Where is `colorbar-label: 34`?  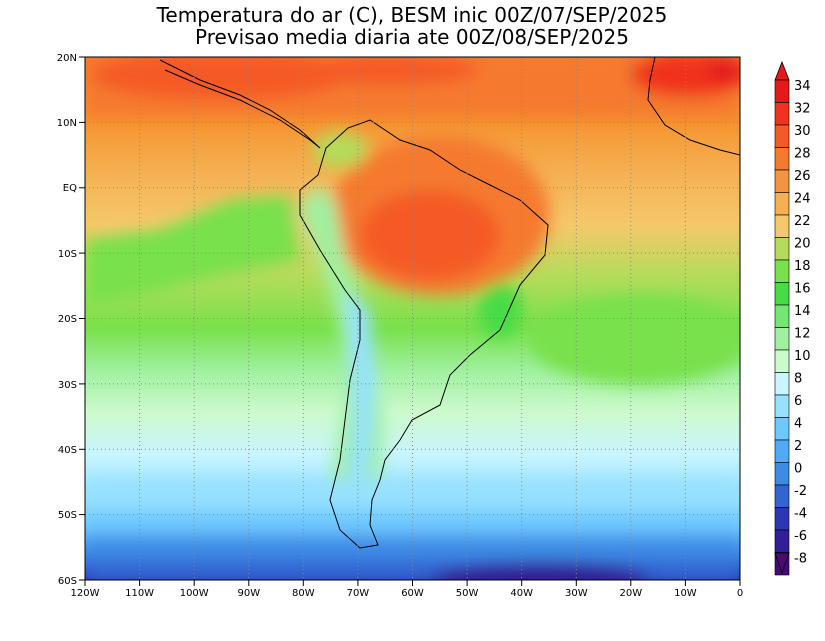 colorbar-label: 34 is located at coordinates (802, 86).